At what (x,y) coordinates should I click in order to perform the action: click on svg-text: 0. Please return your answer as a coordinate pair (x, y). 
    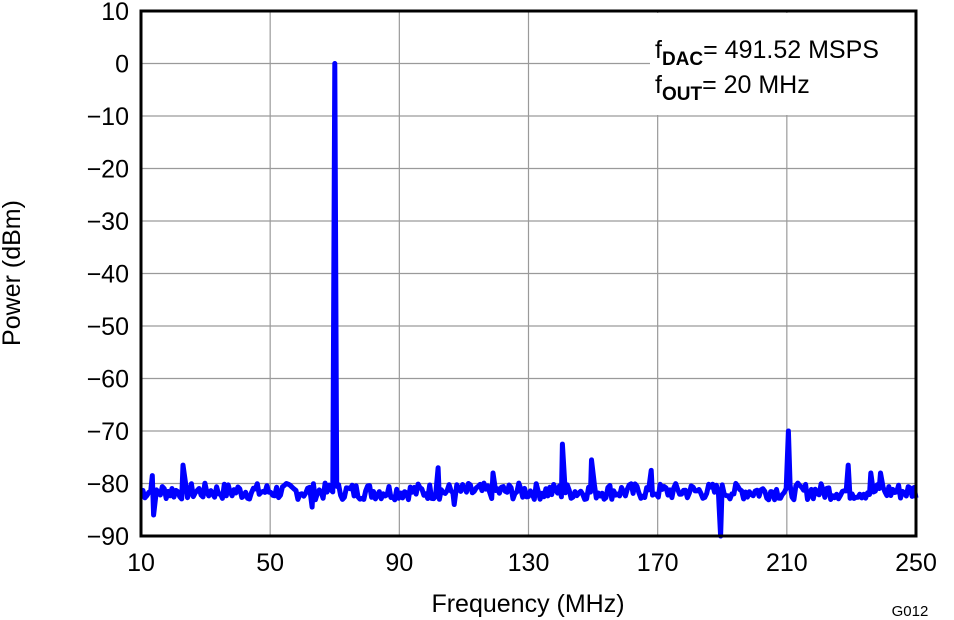
    Looking at the image, I should click on (122, 65).